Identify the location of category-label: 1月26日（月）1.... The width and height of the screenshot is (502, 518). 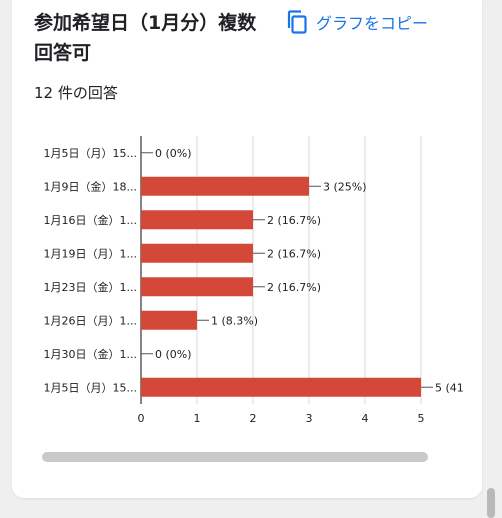
(90, 320).